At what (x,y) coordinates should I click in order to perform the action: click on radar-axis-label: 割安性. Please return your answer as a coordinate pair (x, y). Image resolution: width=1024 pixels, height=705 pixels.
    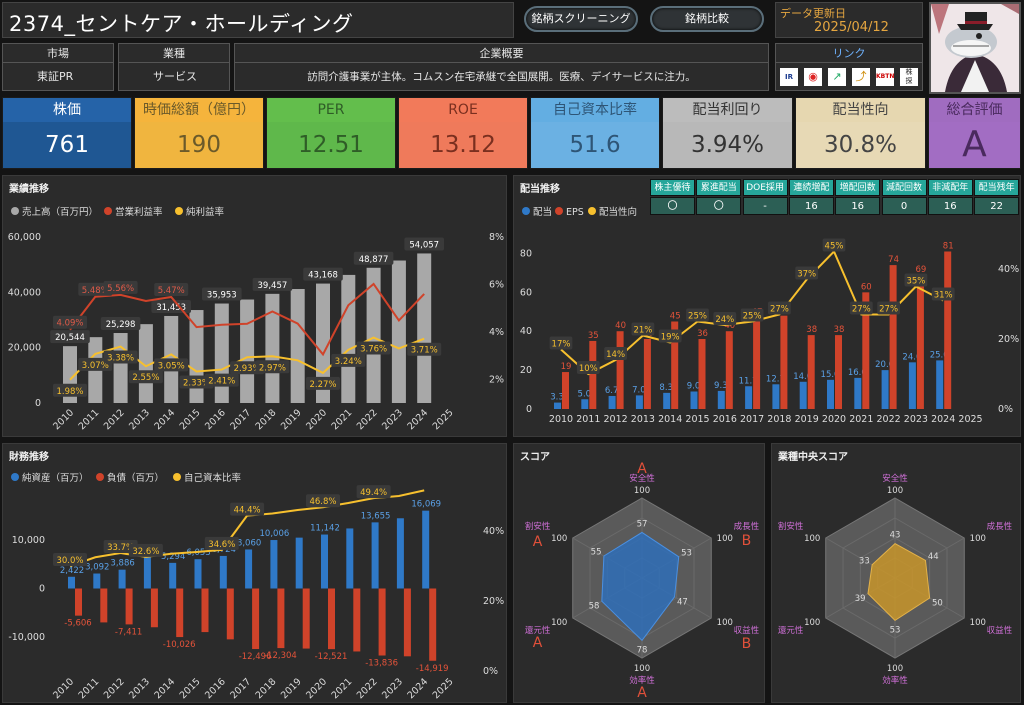
    Looking at the image, I should click on (538, 526).